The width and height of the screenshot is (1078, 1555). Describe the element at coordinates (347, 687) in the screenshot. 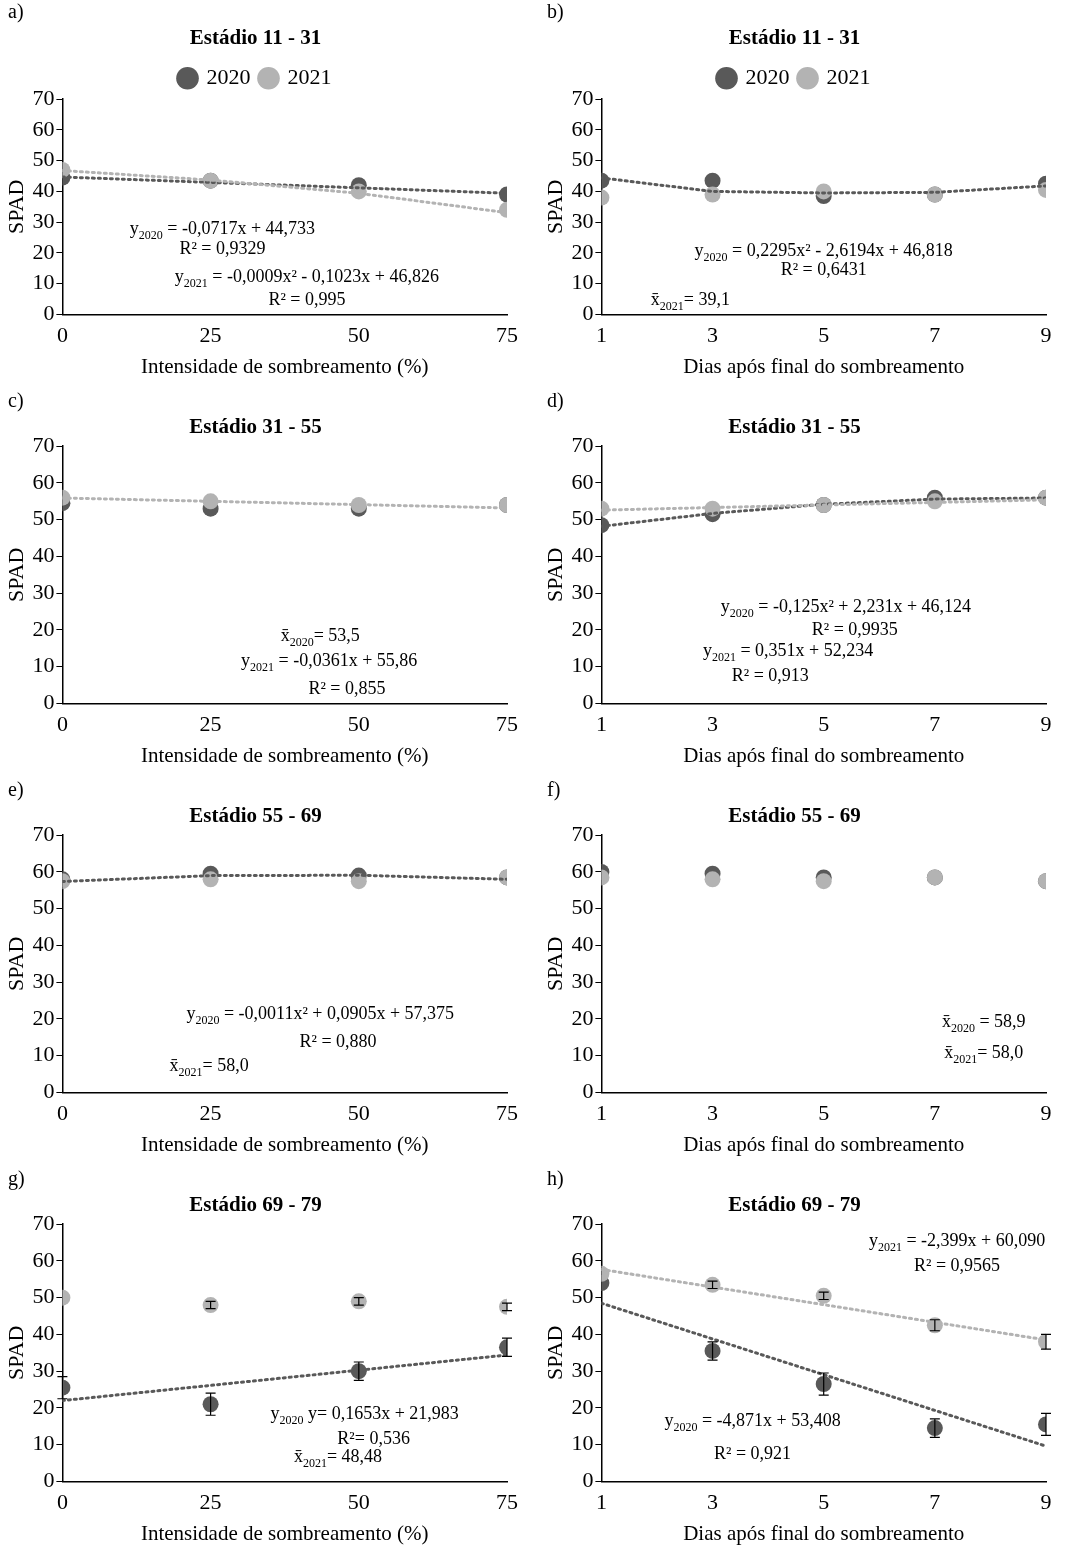

I see `annotation: R² = 0,855` at that location.